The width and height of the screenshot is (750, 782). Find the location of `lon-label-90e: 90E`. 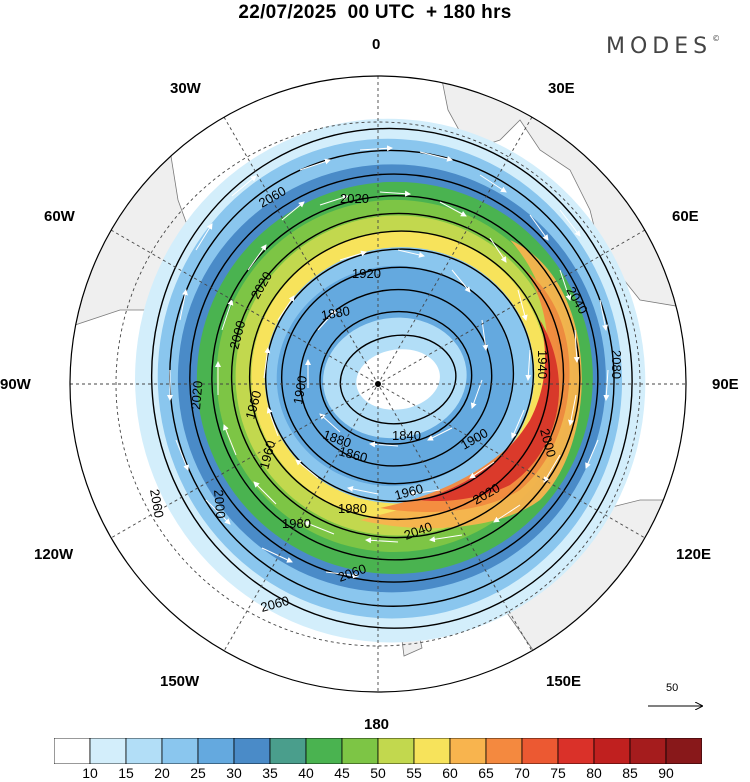

lon-label-90e: 90E is located at coordinates (725, 384).